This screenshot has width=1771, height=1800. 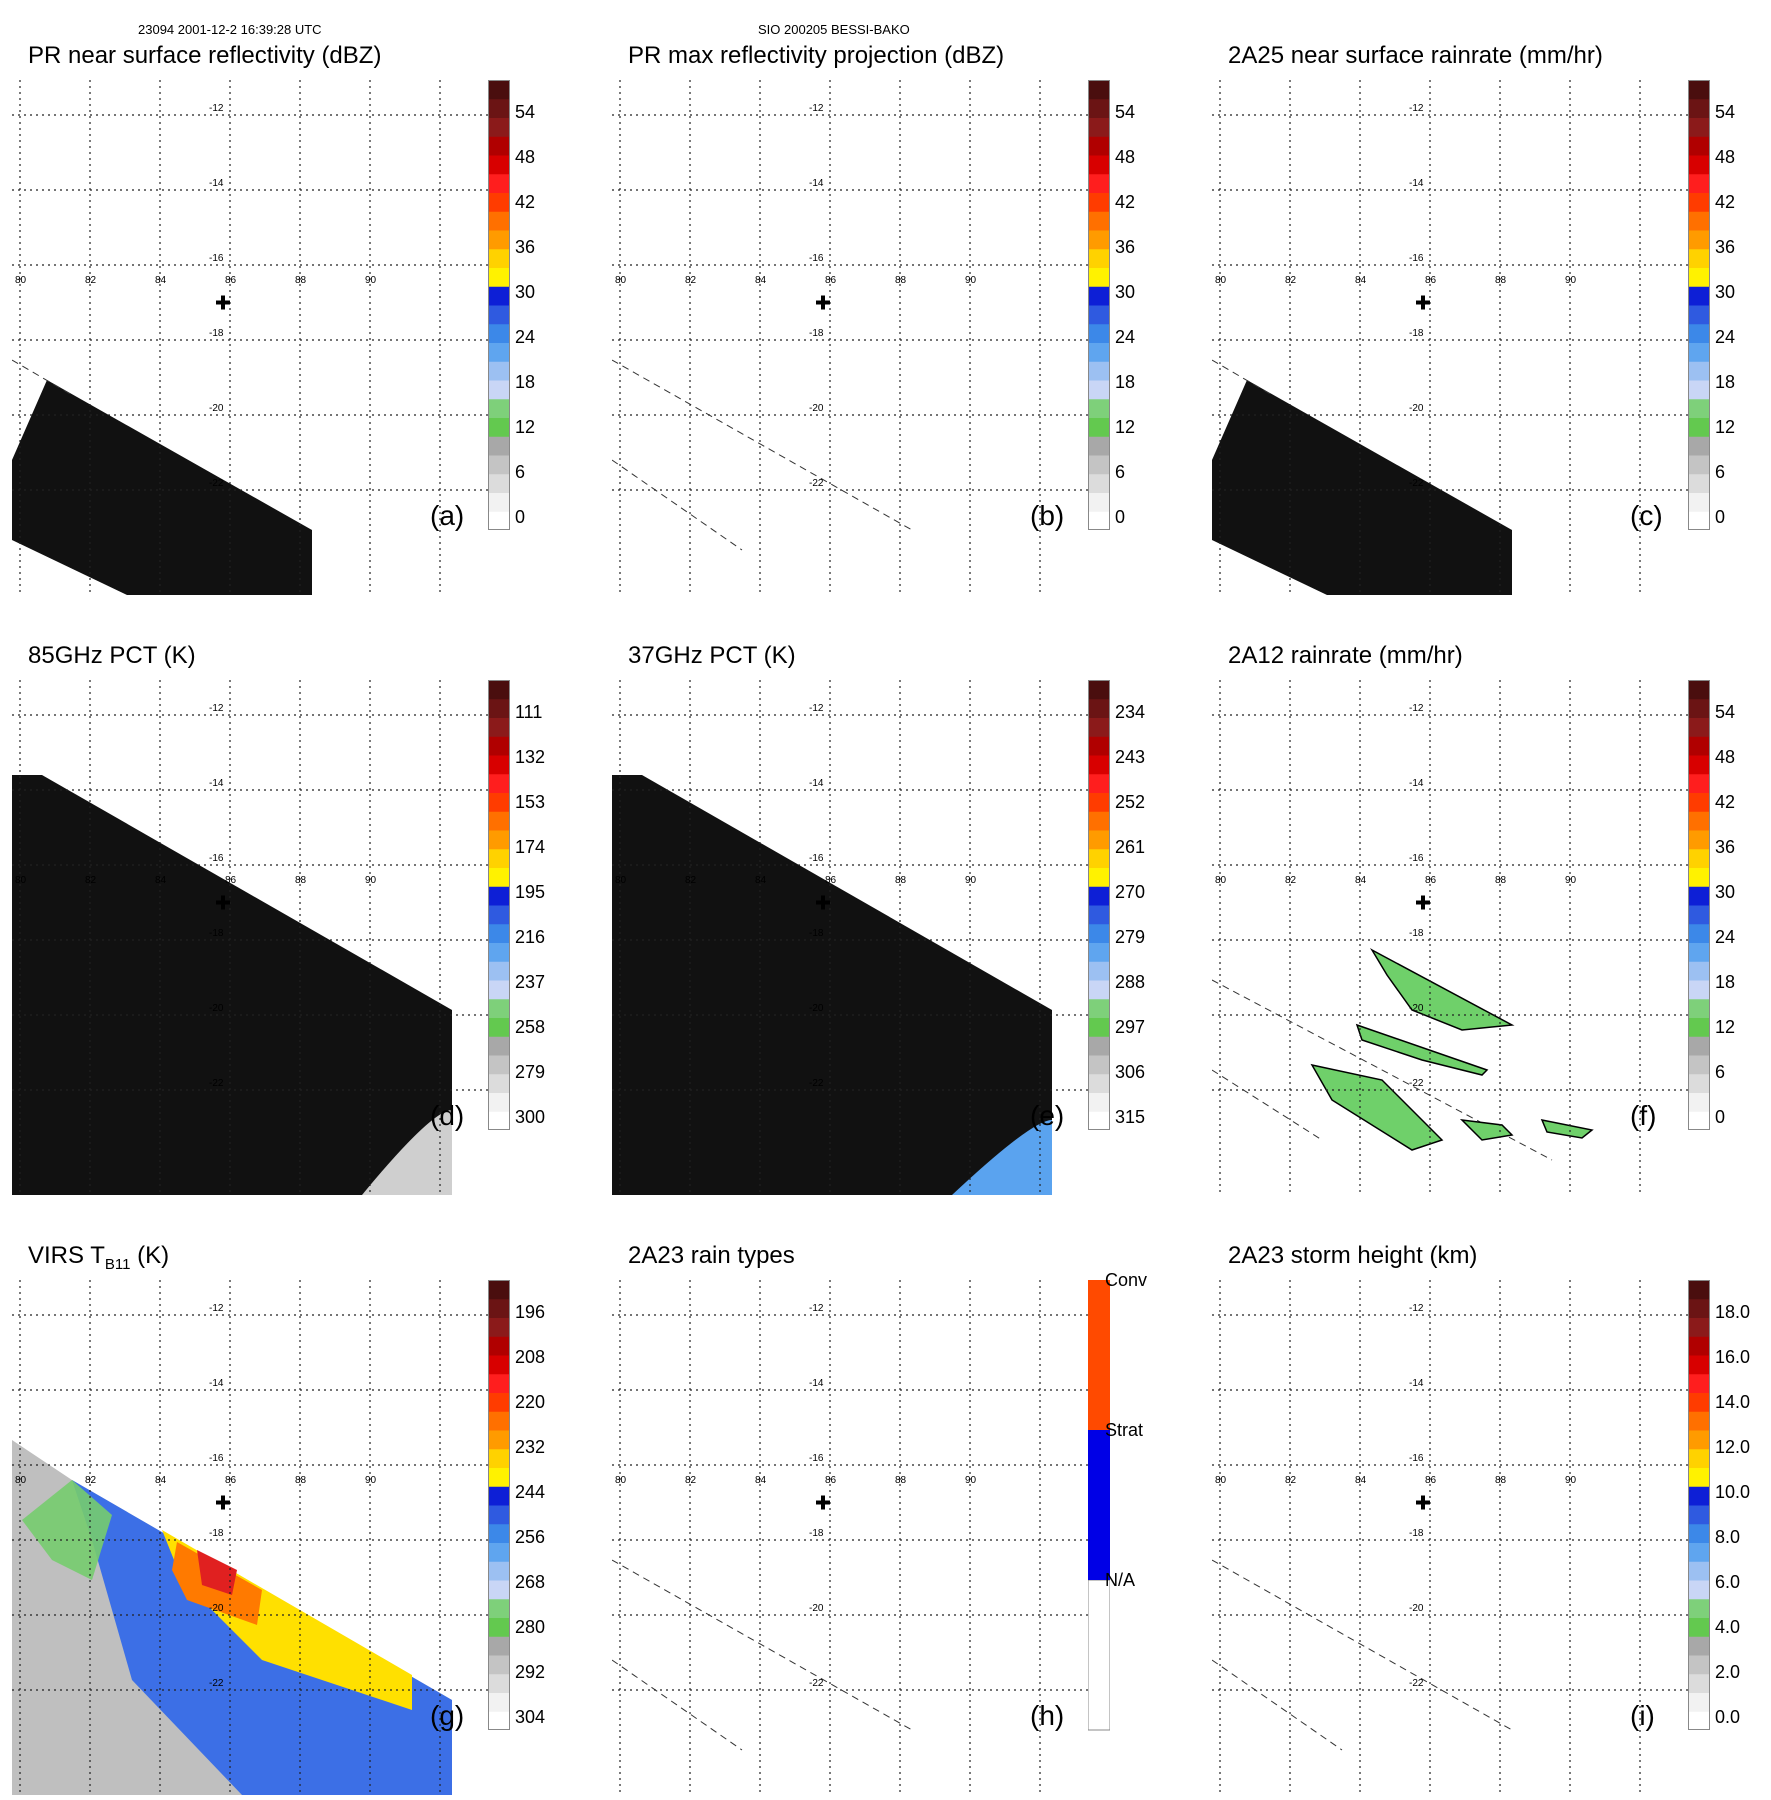 I want to click on colorbar-tick-label: 232, so click(x=530, y=1447).